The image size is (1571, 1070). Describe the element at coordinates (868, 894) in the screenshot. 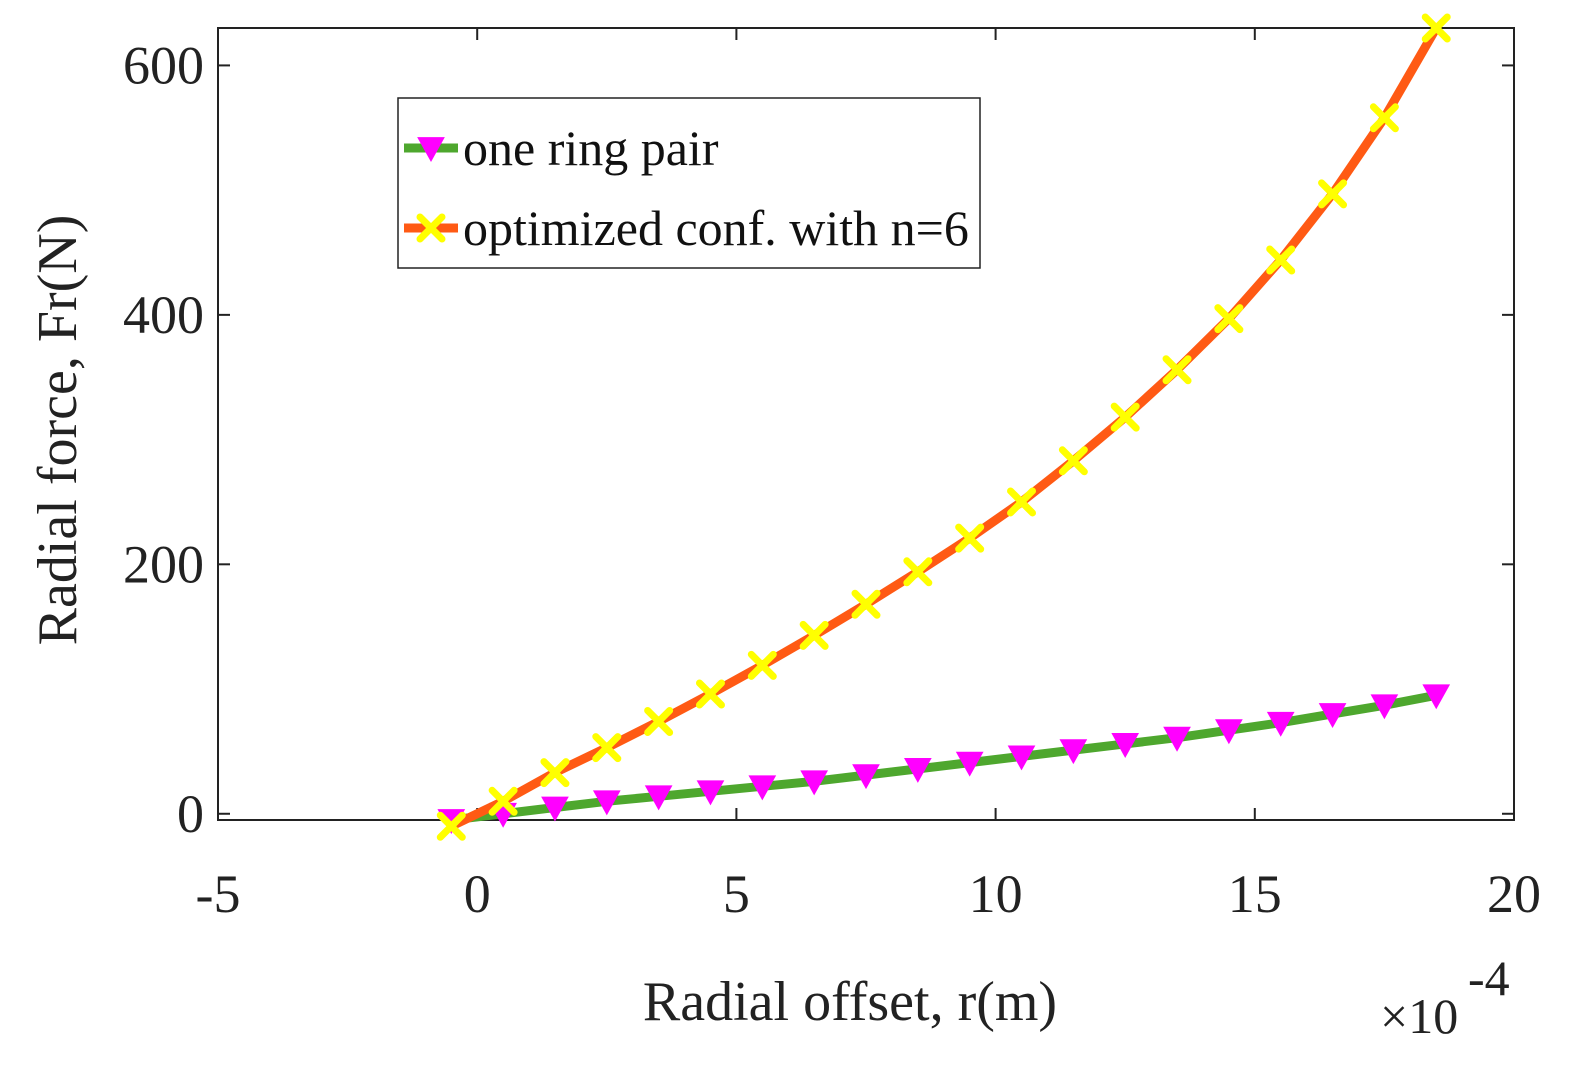

I see `x-tick-labels: -5 0 5 10 15 20` at that location.